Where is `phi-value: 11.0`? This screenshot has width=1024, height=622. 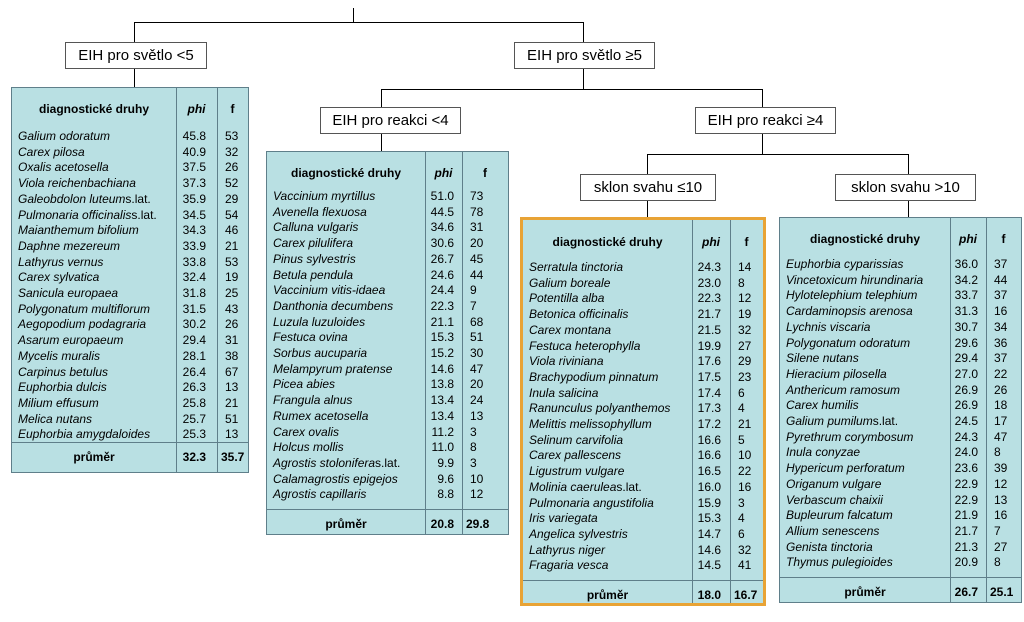 phi-value: 11.0 is located at coordinates (442, 447).